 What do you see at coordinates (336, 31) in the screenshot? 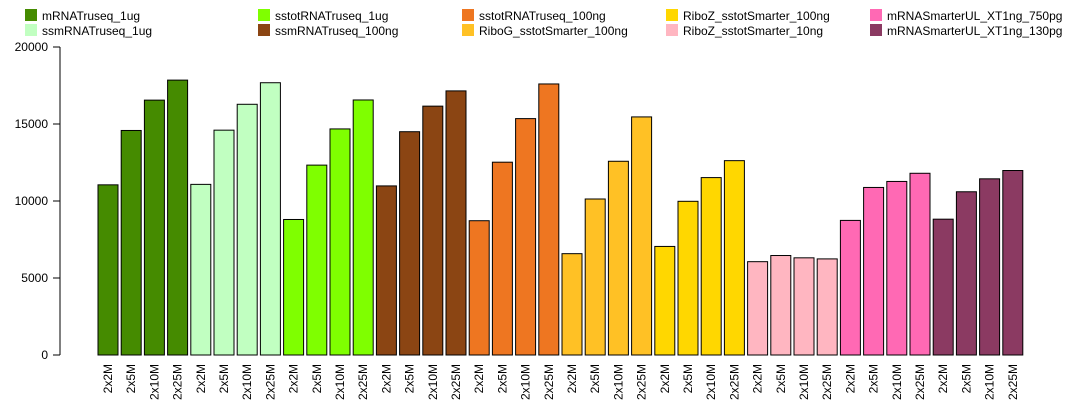
I see `legend-label: ssmRNATruseq_100ng` at bounding box center [336, 31].